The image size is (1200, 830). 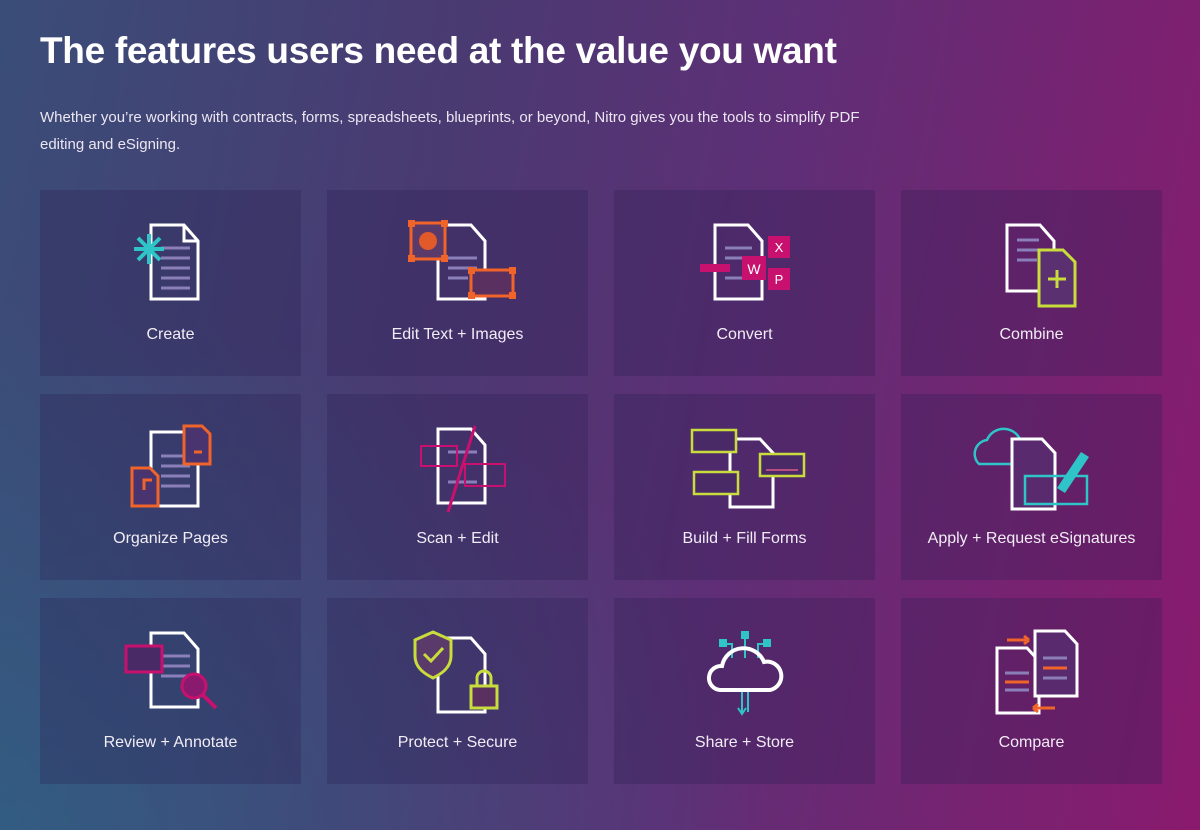 I want to click on excel-letter: X, so click(x=778, y=247).